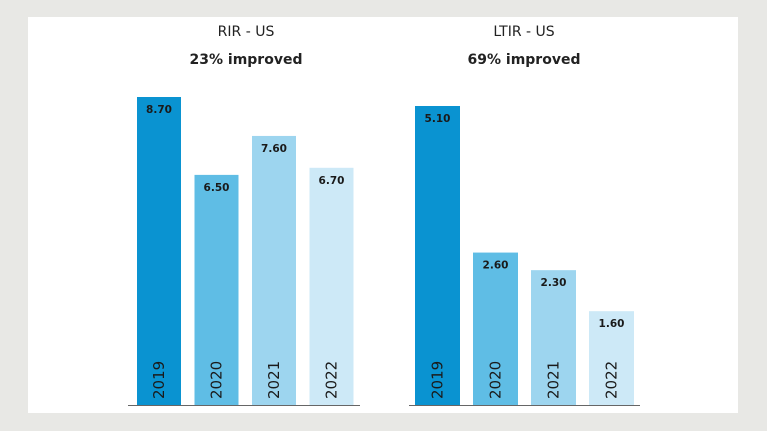 The height and width of the screenshot is (431, 767). I want to click on chart-subtitle: 69% improved, so click(524, 60).